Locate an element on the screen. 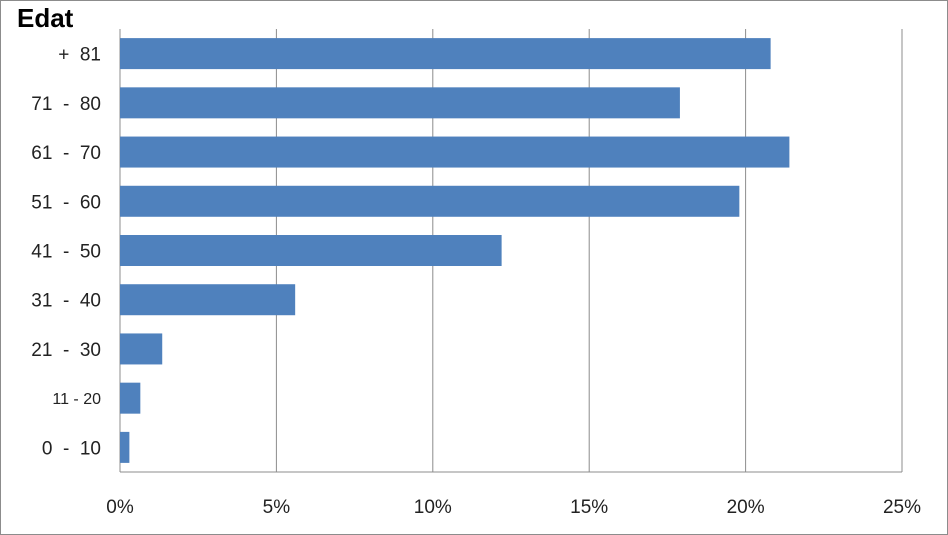 The height and width of the screenshot is (535, 948). x-tick-label: 25% is located at coordinates (902, 507).